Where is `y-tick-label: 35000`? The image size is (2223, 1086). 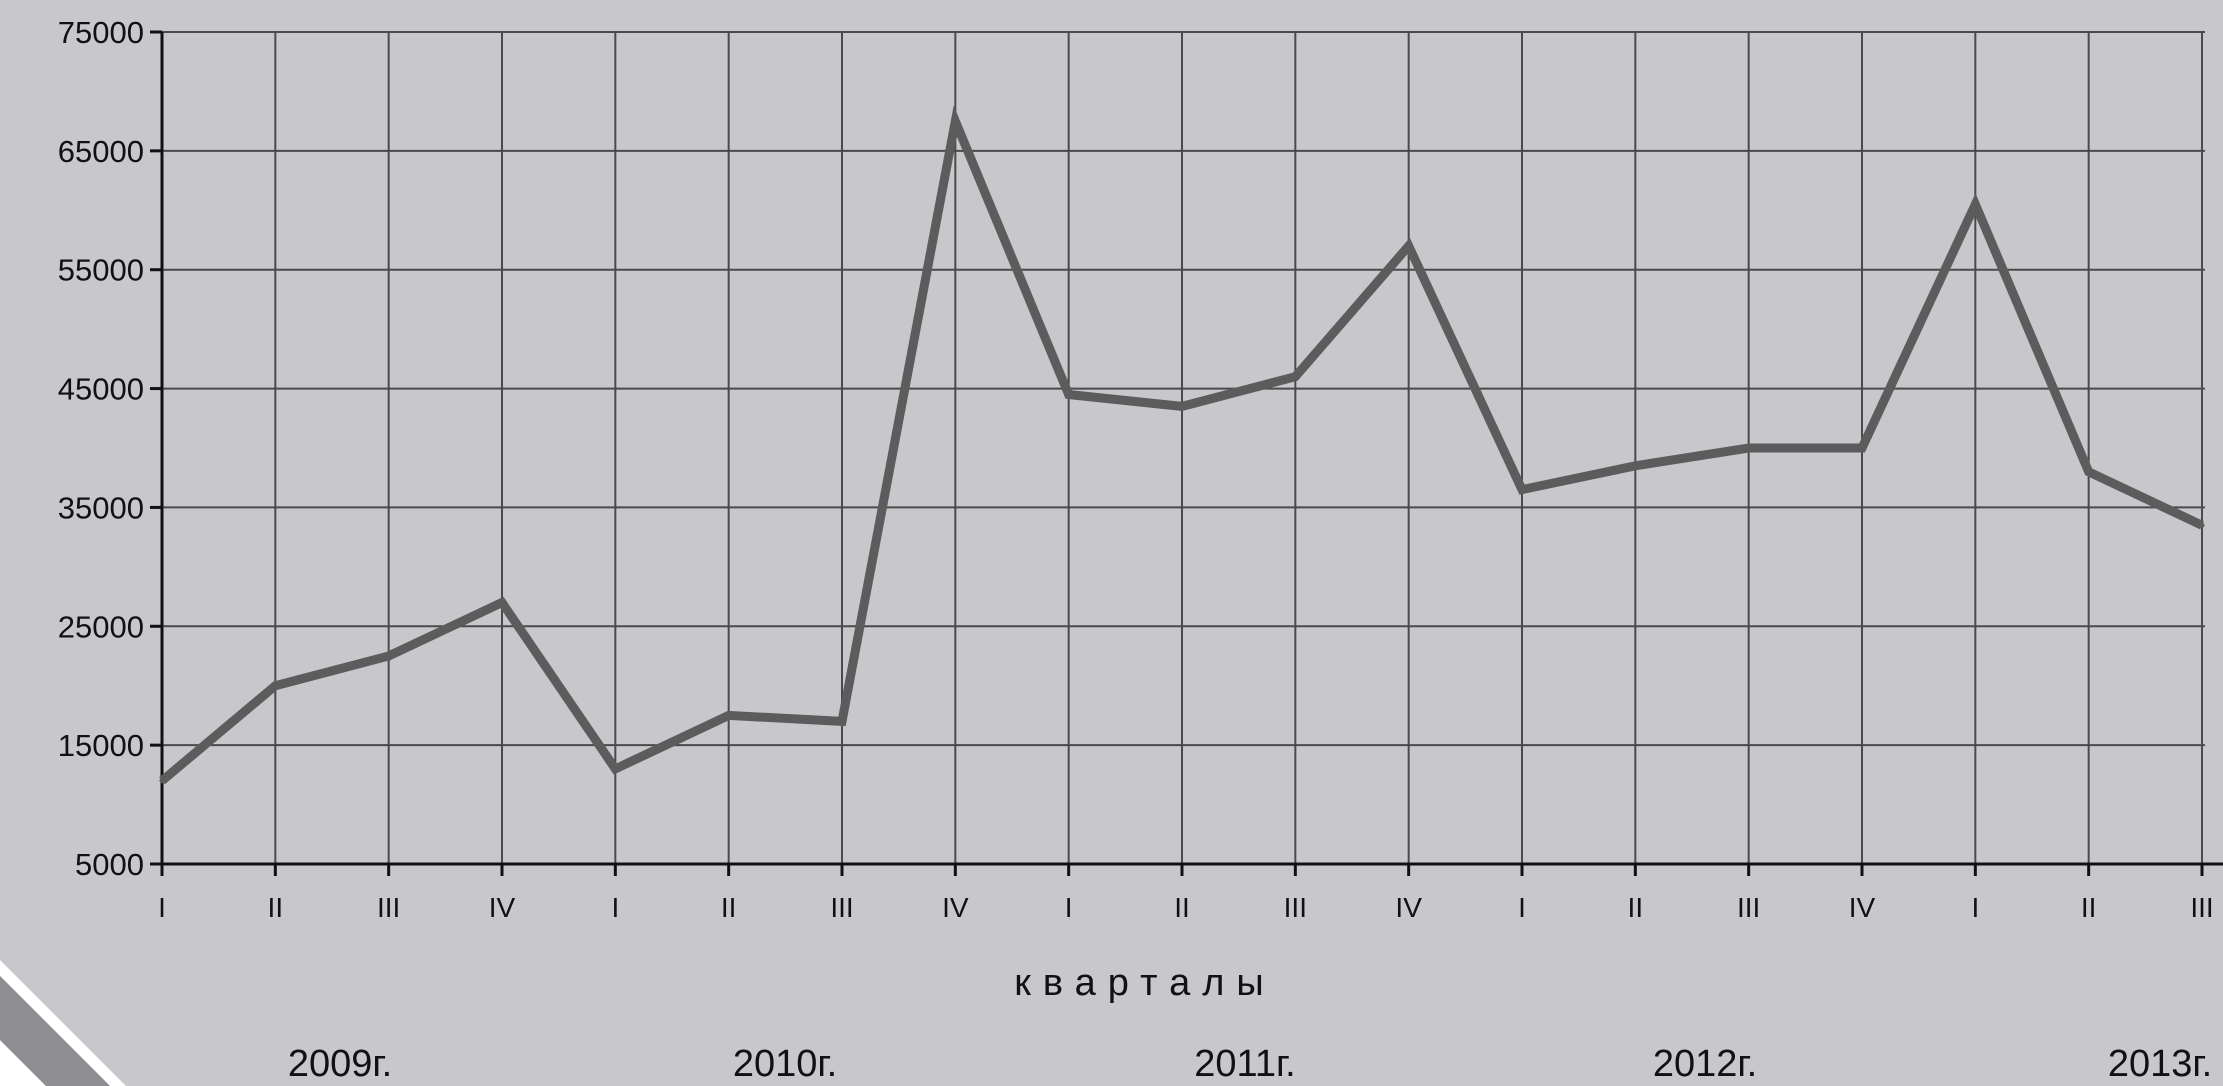 y-tick-label: 35000 is located at coordinates (101, 507).